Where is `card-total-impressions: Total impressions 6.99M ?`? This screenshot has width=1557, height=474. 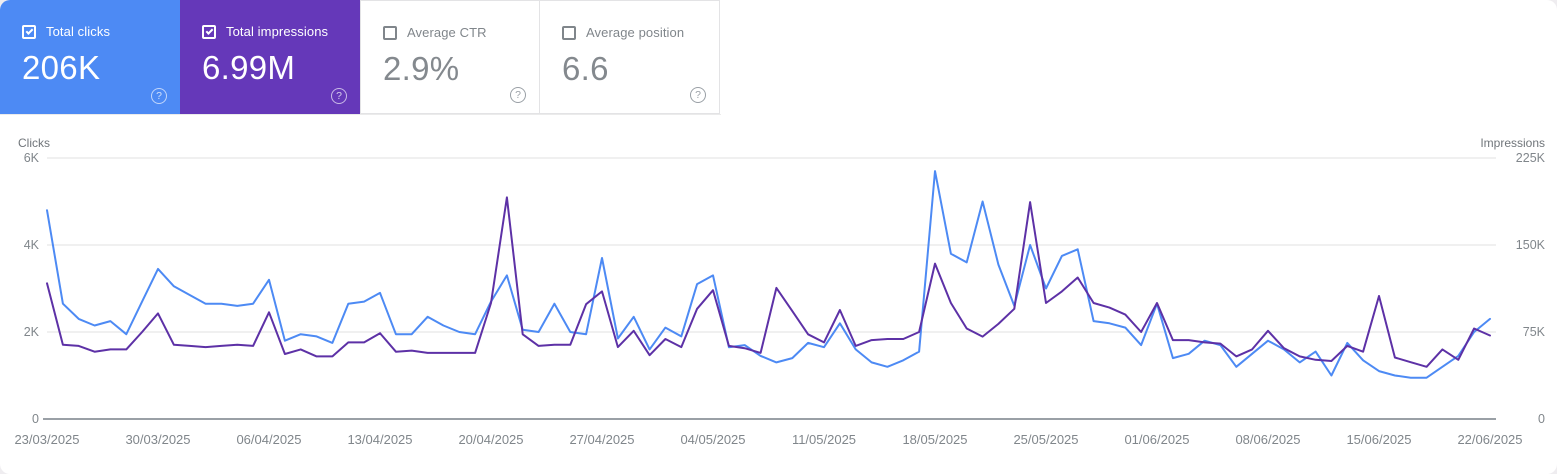
card-total-impressions: Total impressions 6.99M ? is located at coordinates (270, 57).